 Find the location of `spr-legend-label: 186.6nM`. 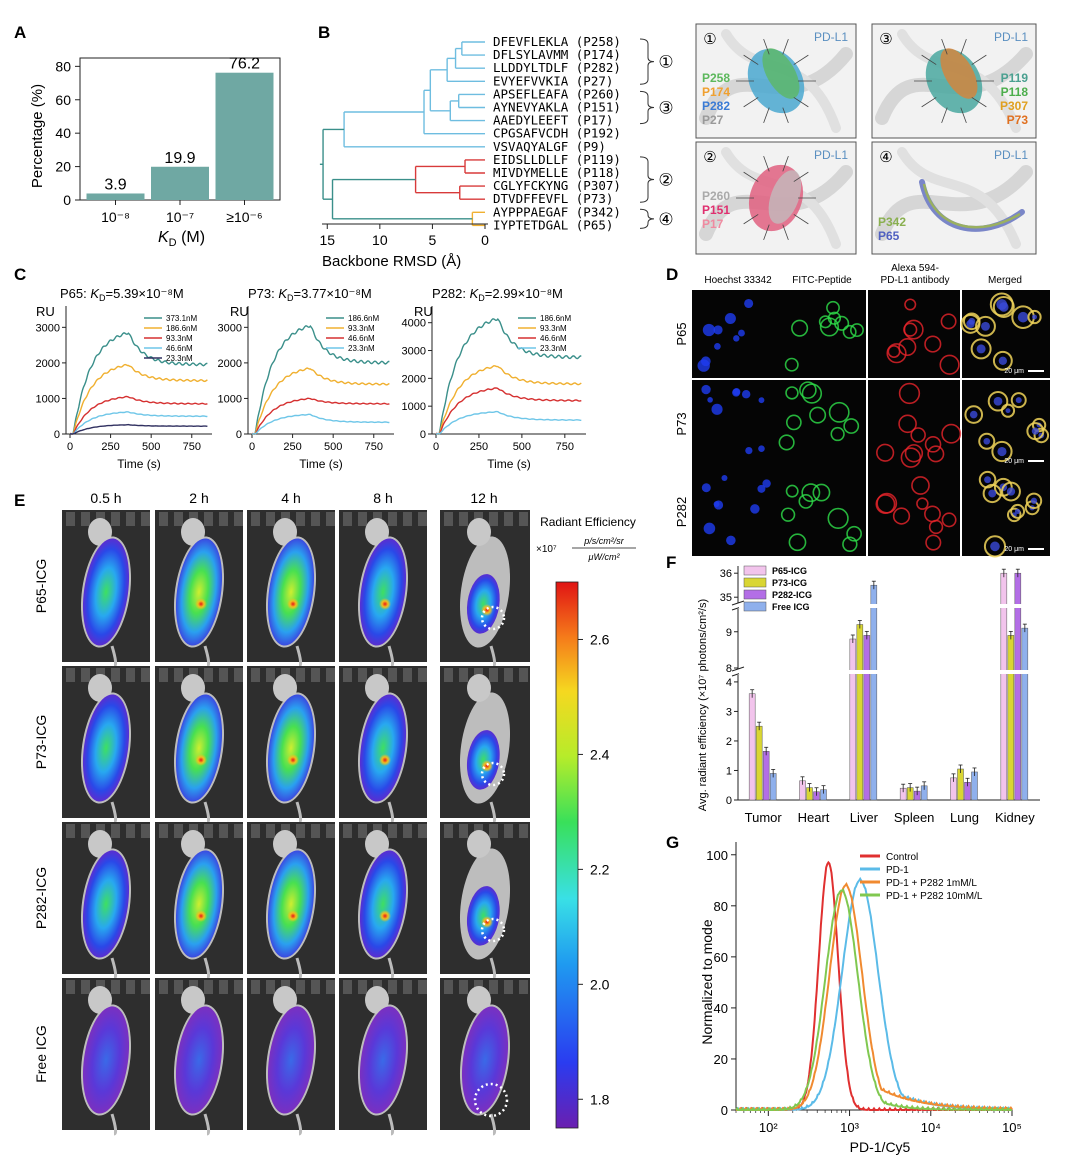

spr-legend-label: 186.6nM is located at coordinates (555, 318).